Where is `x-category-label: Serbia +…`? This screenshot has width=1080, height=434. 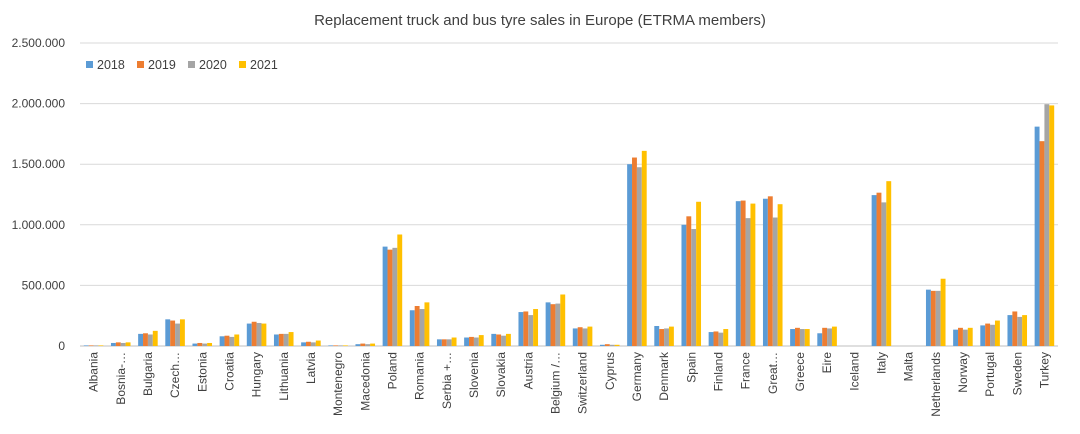 x-category-label: Serbia +… is located at coordinates (447, 380).